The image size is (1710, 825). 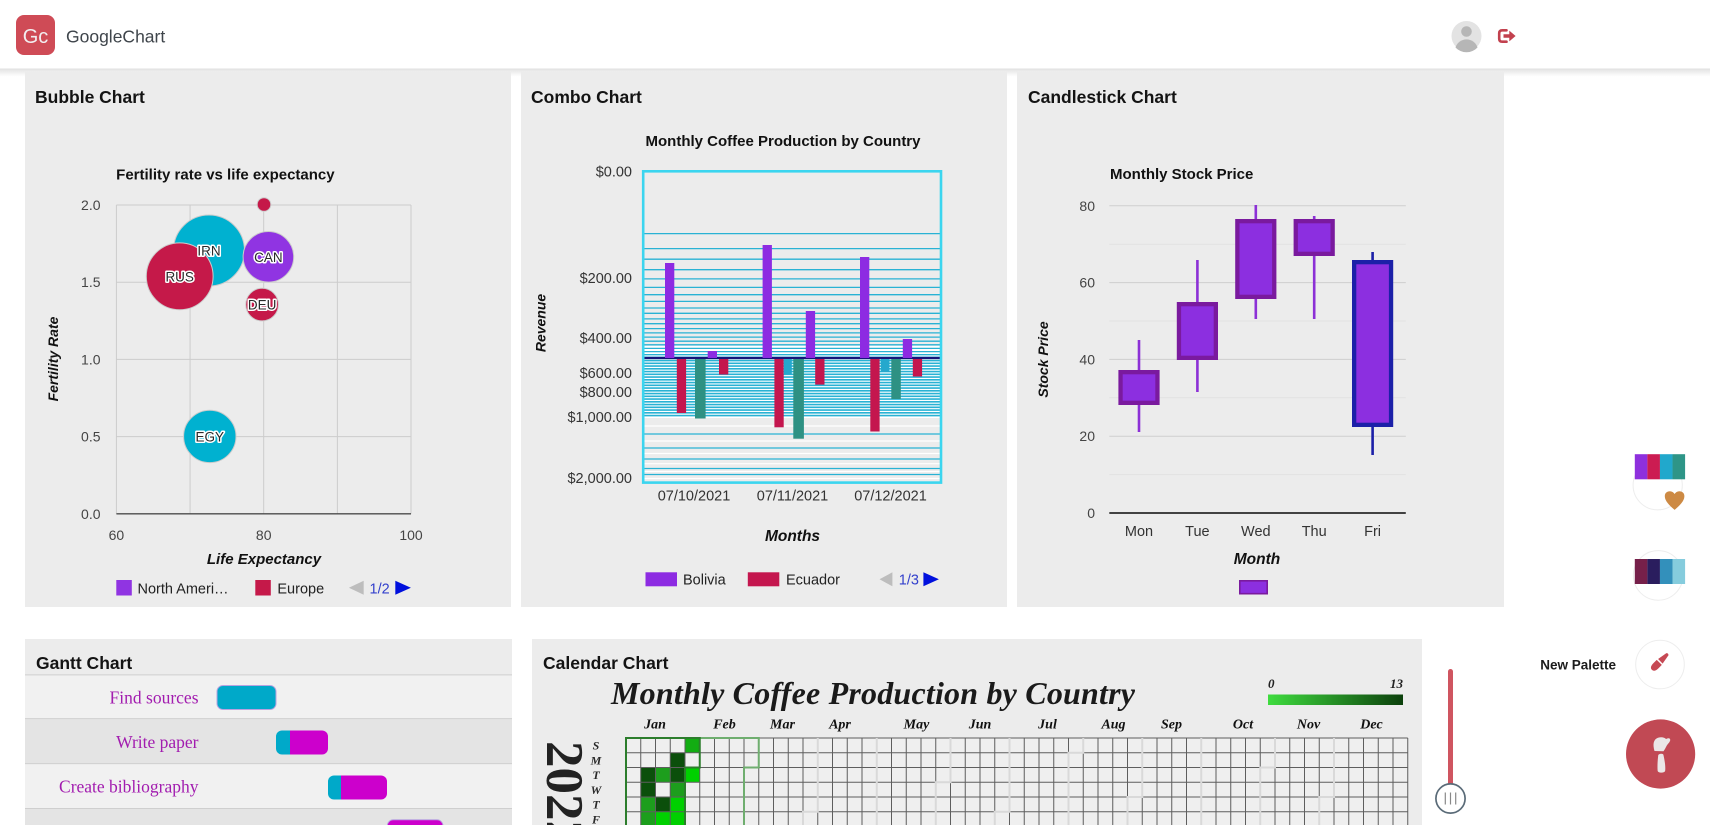 I want to click on svg-text: Sep, so click(x=1171, y=725).